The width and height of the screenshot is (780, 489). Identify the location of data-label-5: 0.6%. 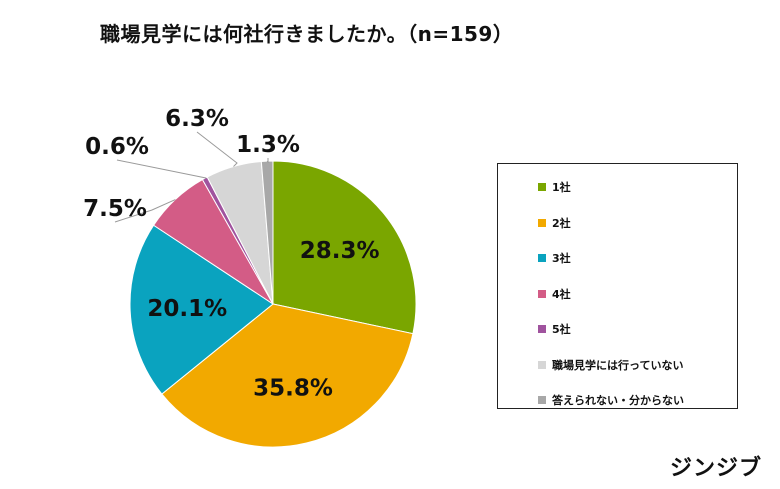
(117, 147).